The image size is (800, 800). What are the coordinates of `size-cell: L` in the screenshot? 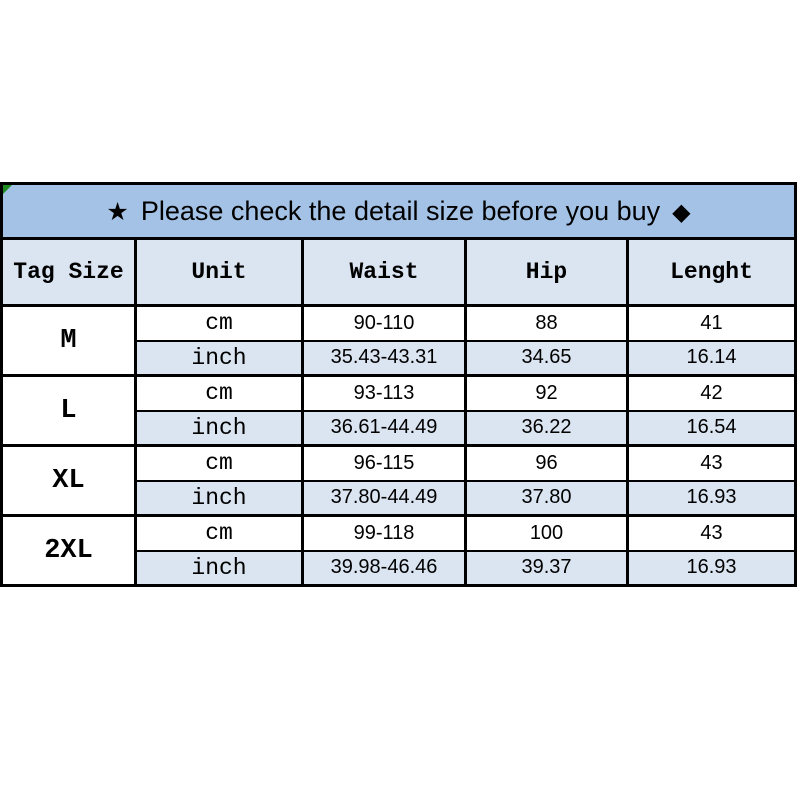 It's located at (68, 410).